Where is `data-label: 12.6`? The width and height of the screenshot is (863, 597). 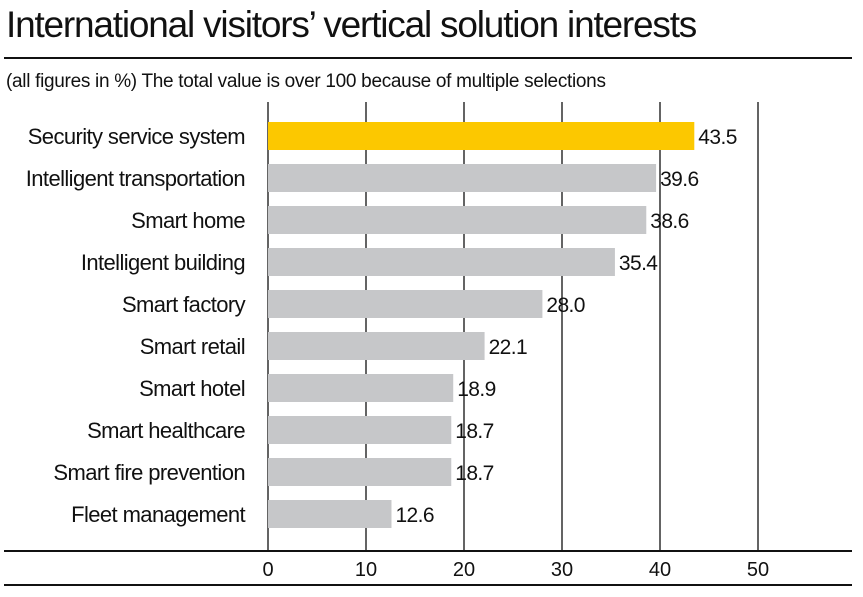 data-label: 12.6 is located at coordinates (414, 515).